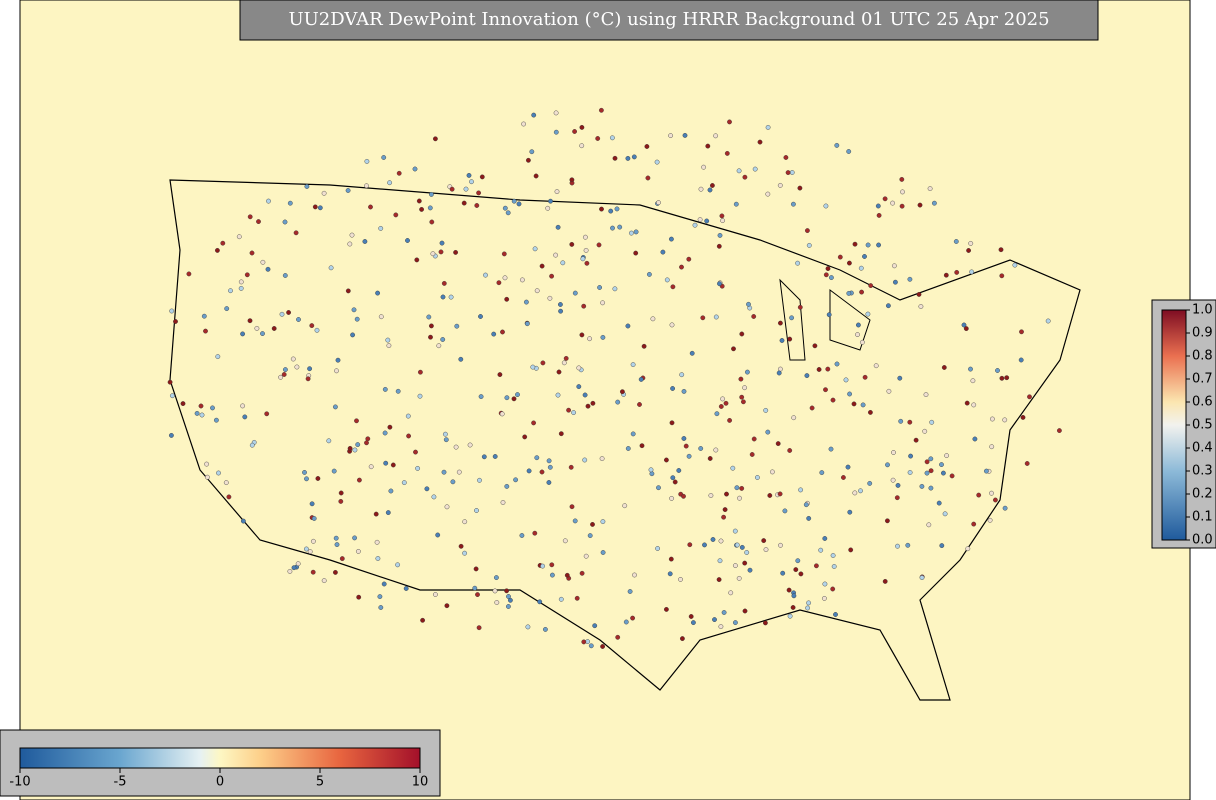 The height and width of the screenshot is (800, 1216). What do you see at coordinates (1202, 471) in the screenshot?
I see `tick-label: 0.3` at bounding box center [1202, 471].